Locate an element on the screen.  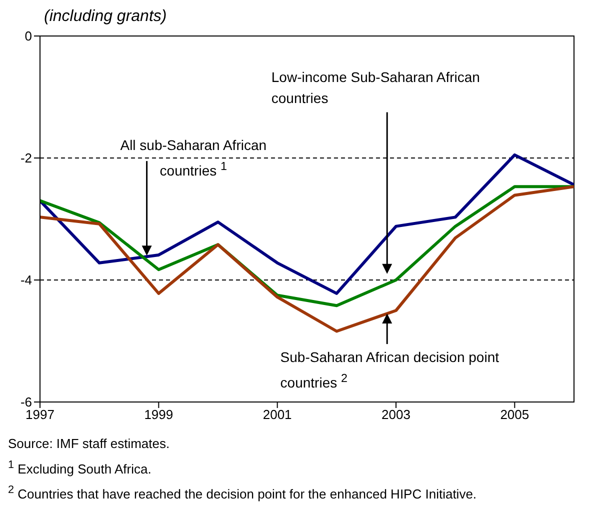
y-tick-label: -4 is located at coordinates (26, 280).